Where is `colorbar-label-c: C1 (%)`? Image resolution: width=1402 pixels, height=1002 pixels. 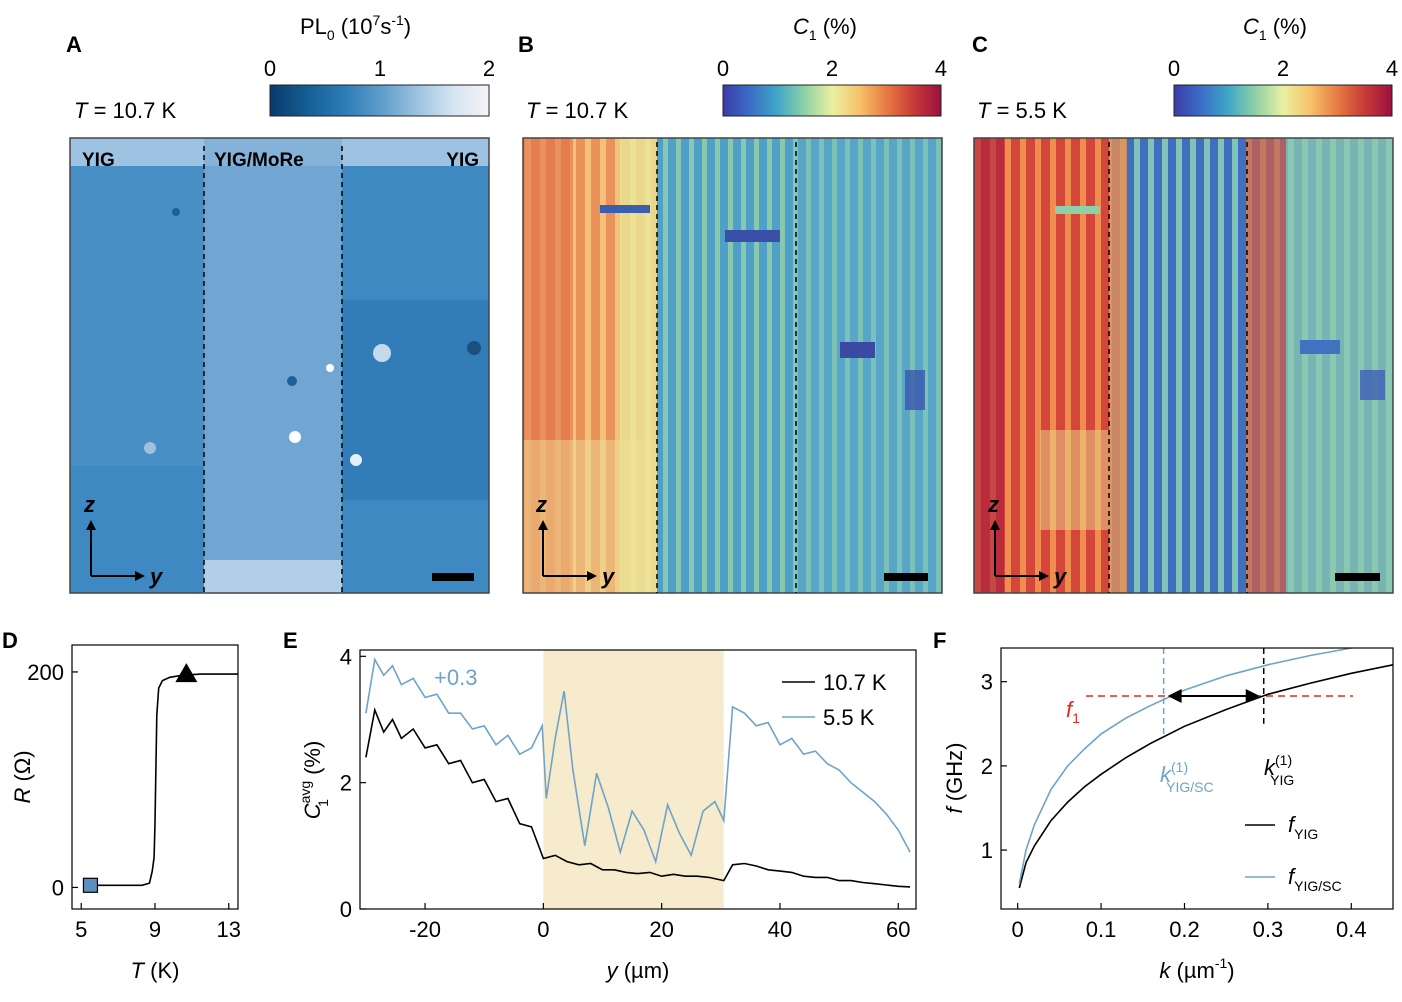 colorbar-label-c: C1 (%) is located at coordinates (1275, 28).